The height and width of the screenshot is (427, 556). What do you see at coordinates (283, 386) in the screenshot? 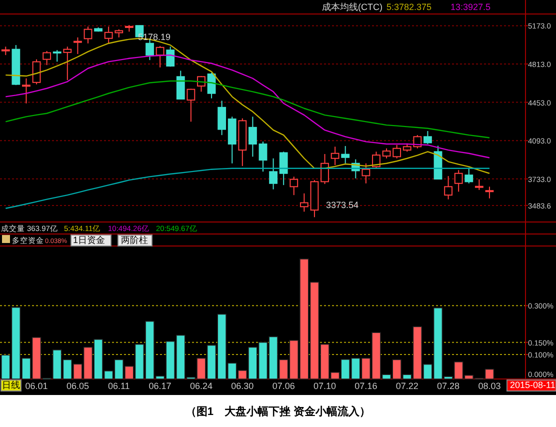
I see `x-tick-label: 07.06` at bounding box center [283, 386].